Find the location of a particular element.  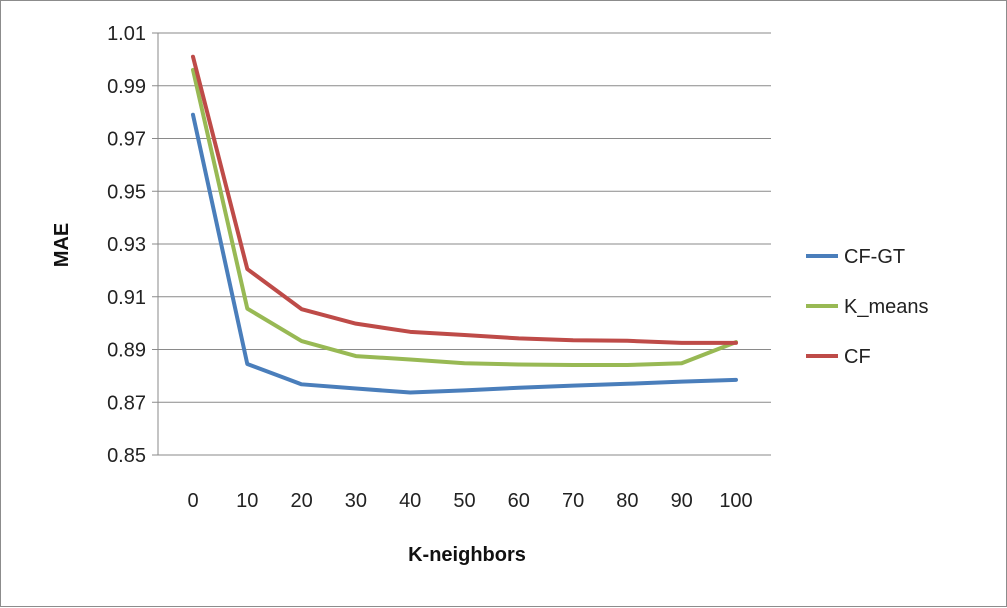

legend-label-k-means: K_means is located at coordinates (886, 307).